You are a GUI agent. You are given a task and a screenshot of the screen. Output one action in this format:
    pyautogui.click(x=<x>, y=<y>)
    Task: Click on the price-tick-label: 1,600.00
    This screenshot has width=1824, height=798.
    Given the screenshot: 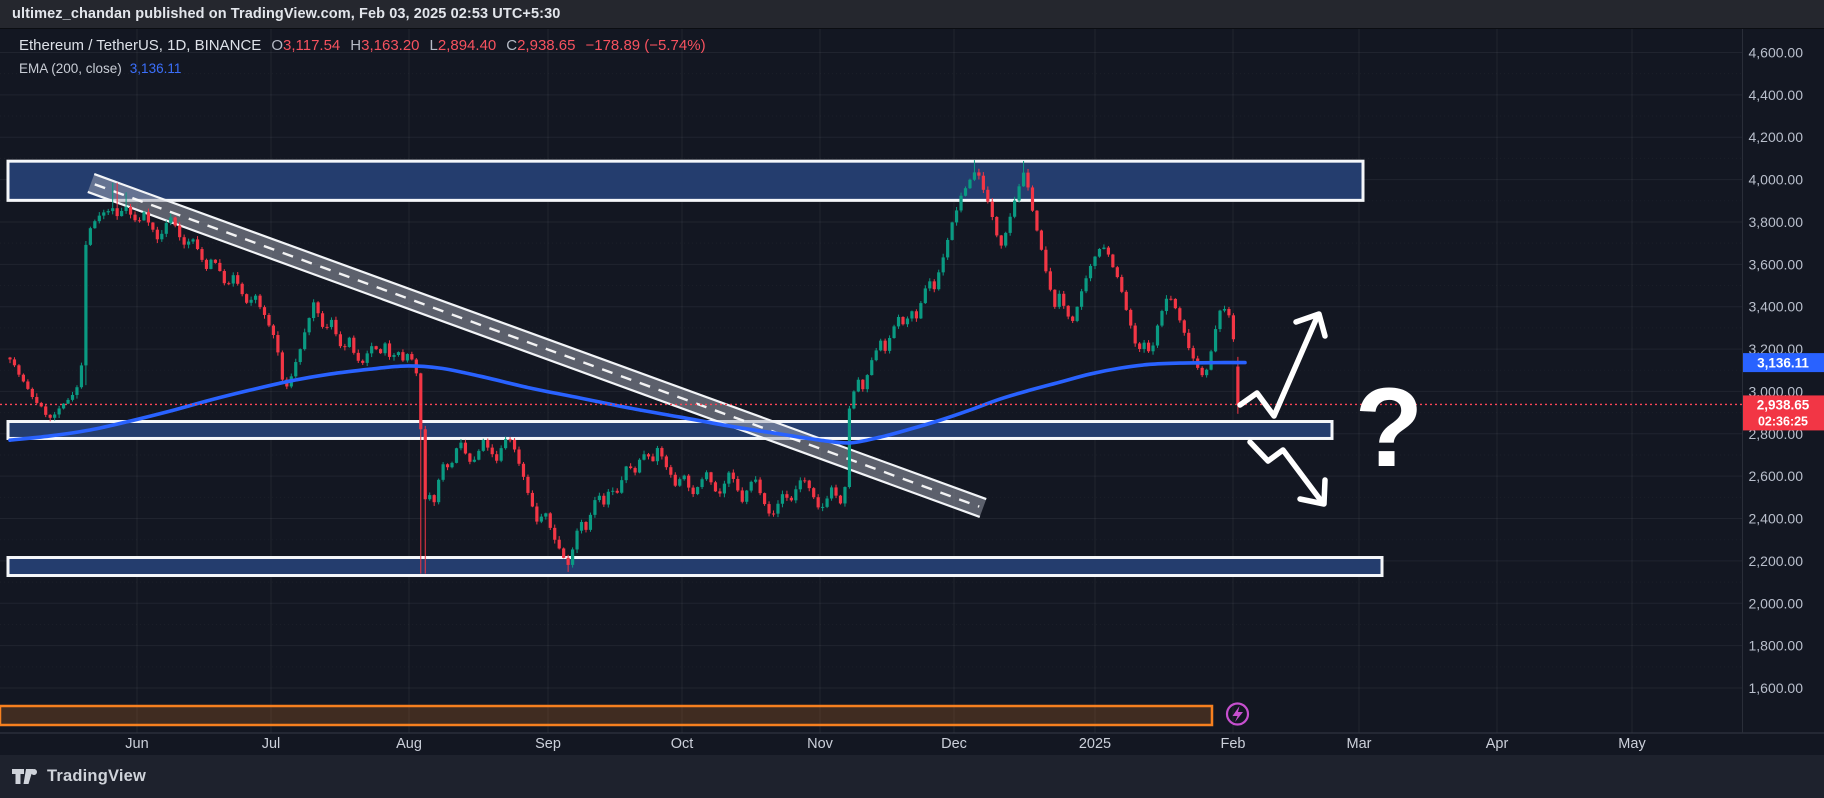 What is the action you would take?
    pyautogui.click(x=1776, y=688)
    